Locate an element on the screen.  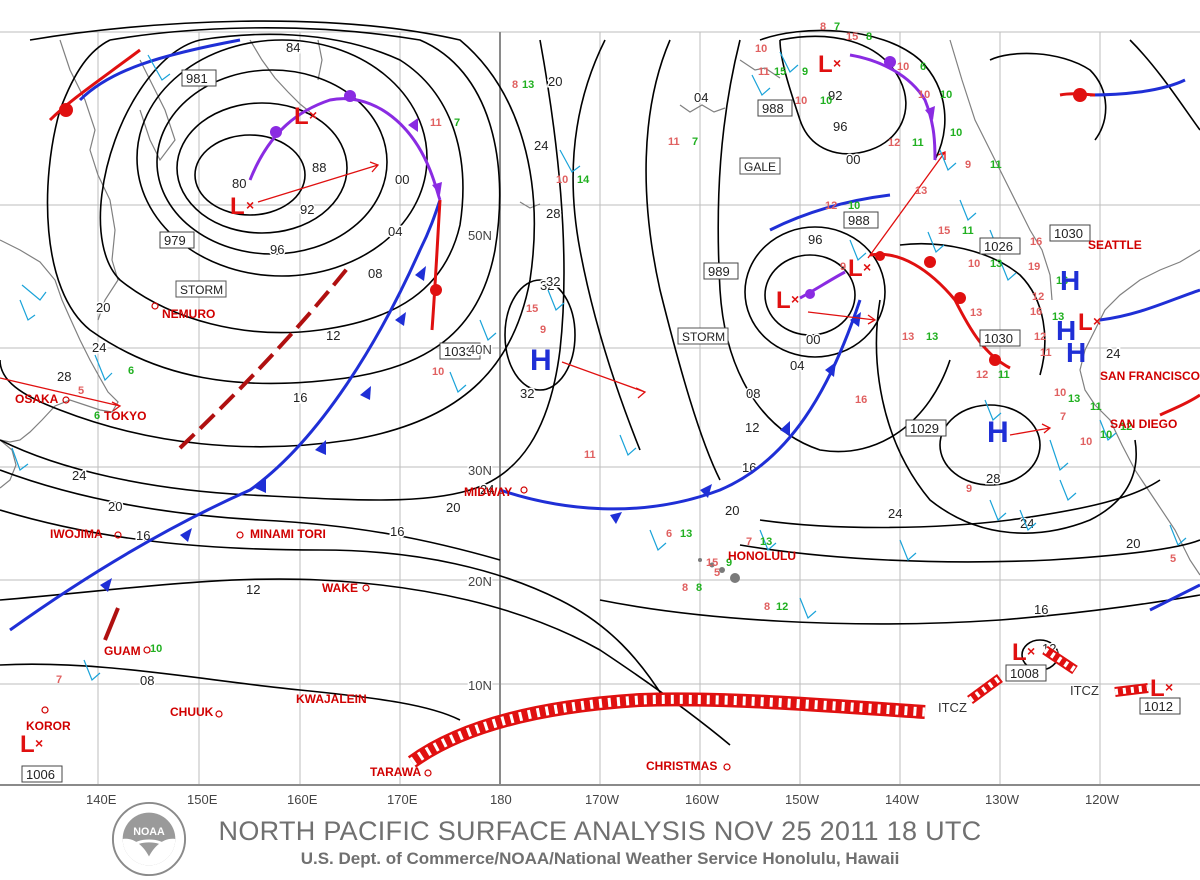
station-seattle: SEATTLE is located at coordinates (1115, 245).